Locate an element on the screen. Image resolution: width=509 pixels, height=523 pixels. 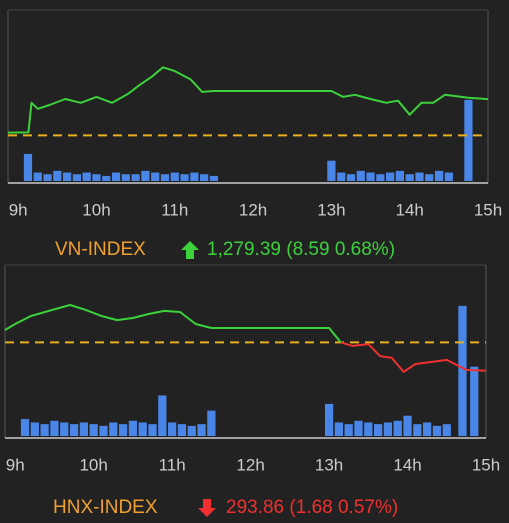
index-summary: 293.86 (1.68 0.57%) is located at coordinates (312, 507).